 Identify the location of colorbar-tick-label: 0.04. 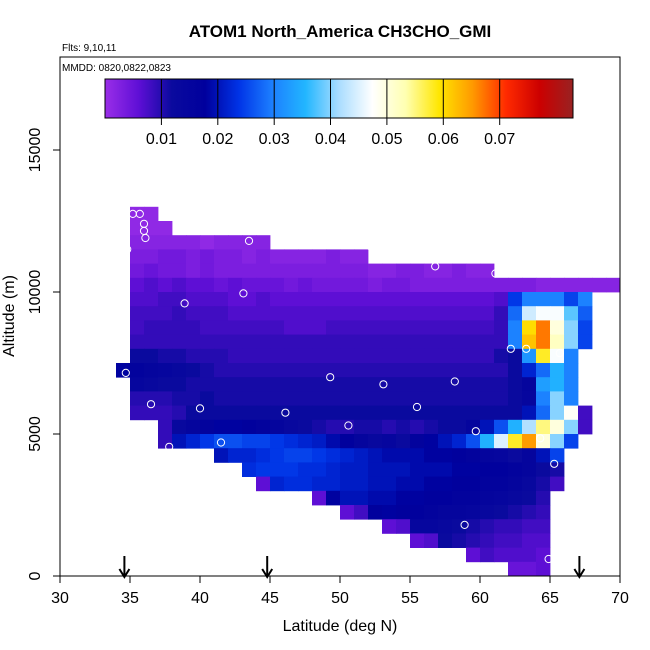
(330, 139).